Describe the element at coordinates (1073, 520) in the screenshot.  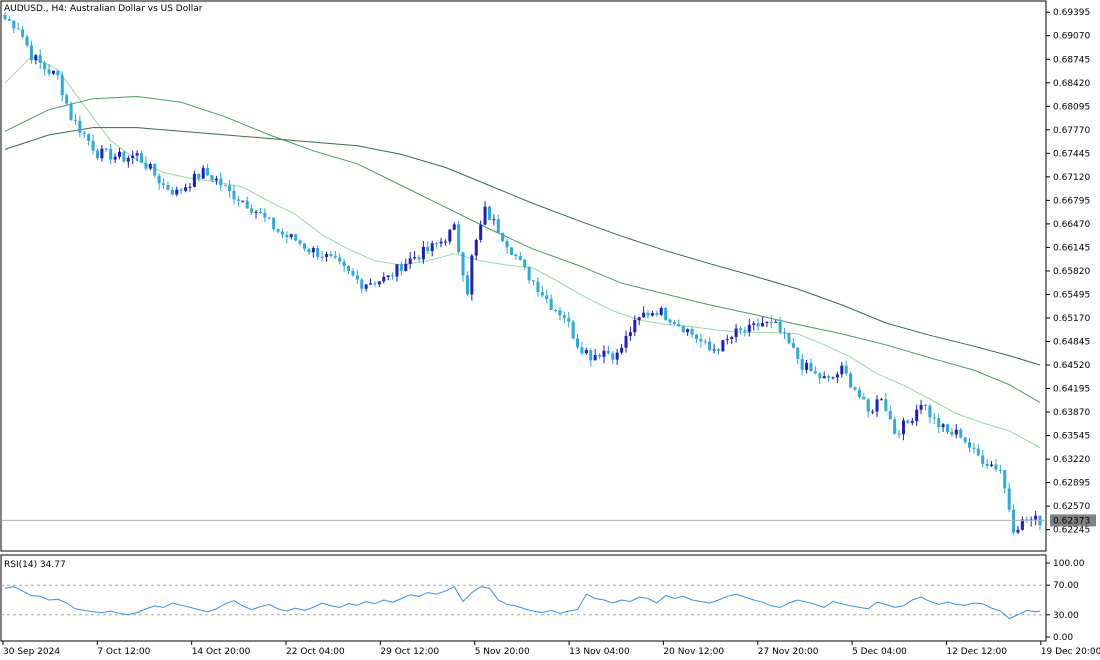
I see `current-price-label: 0.62373` at that location.